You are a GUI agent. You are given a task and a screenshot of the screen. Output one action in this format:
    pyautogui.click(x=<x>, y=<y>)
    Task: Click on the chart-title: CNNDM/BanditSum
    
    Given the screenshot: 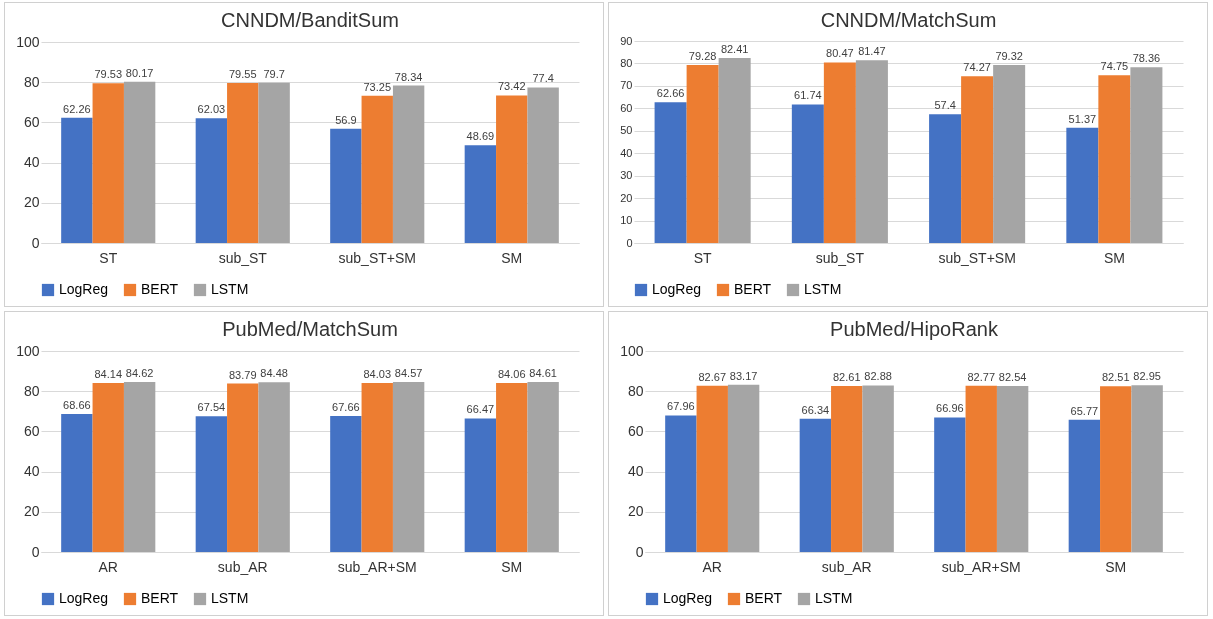 What is the action you would take?
    pyautogui.click(x=310, y=20)
    